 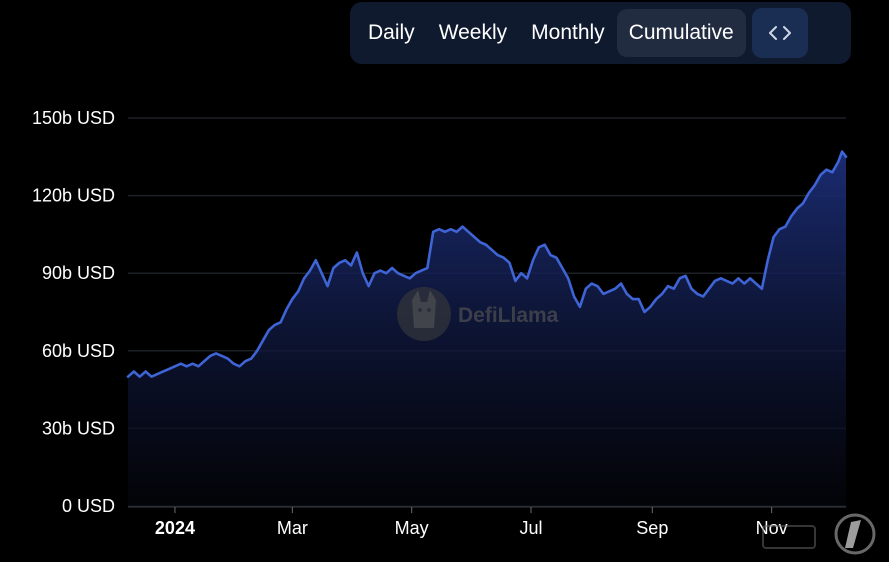 I want to click on defillama-watermark: DefiLlama, so click(x=478, y=314).